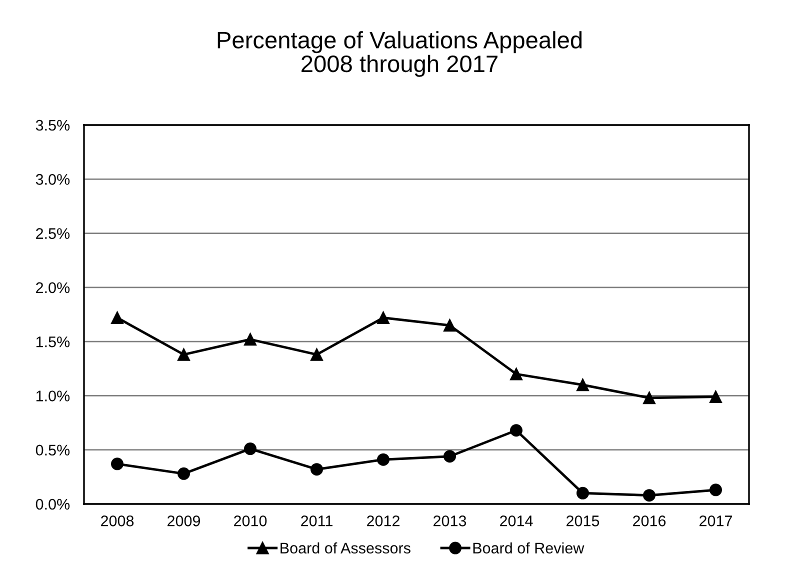 Image resolution: width=799 pixels, height=563 pixels. I want to click on y-tick-label: 3.5%, so click(53, 125).